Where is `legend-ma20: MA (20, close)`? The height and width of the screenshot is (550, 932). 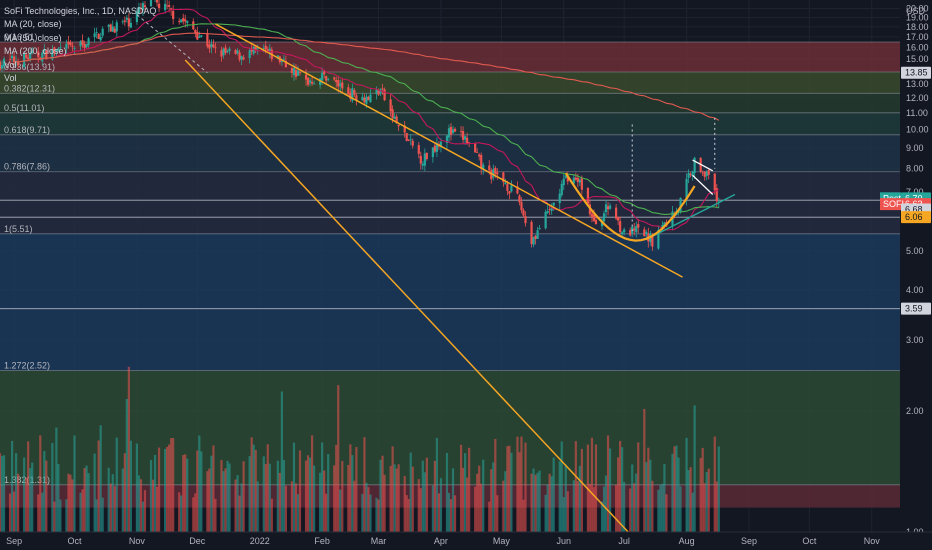 legend-ma20: MA (20, close) is located at coordinates (33, 24).